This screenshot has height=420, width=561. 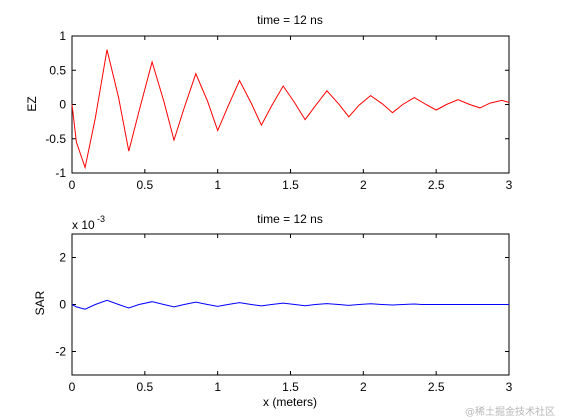 What do you see at coordinates (290, 185) in the screenshot?
I see `ez-xtick-label: 1.5` at bounding box center [290, 185].